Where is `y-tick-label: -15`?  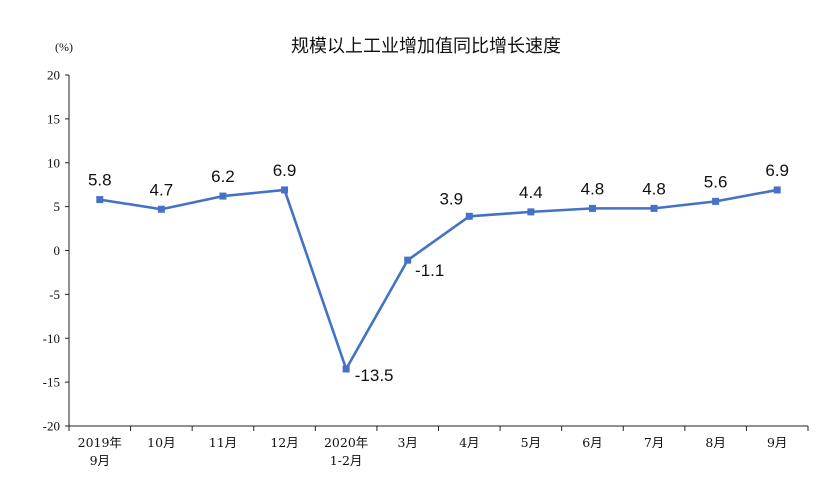
y-tick-label: -15 is located at coordinates (51, 382).